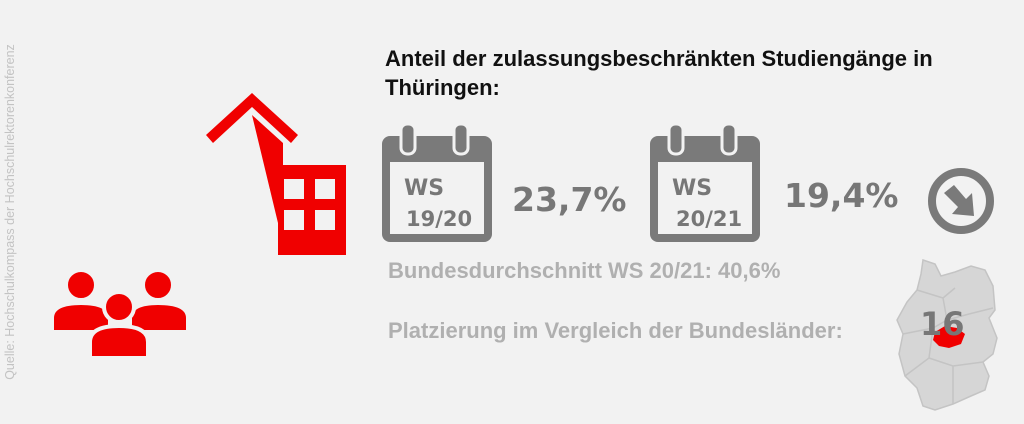  Describe the element at coordinates (120, 313) in the screenshot. I see `people-group-icon` at that location.